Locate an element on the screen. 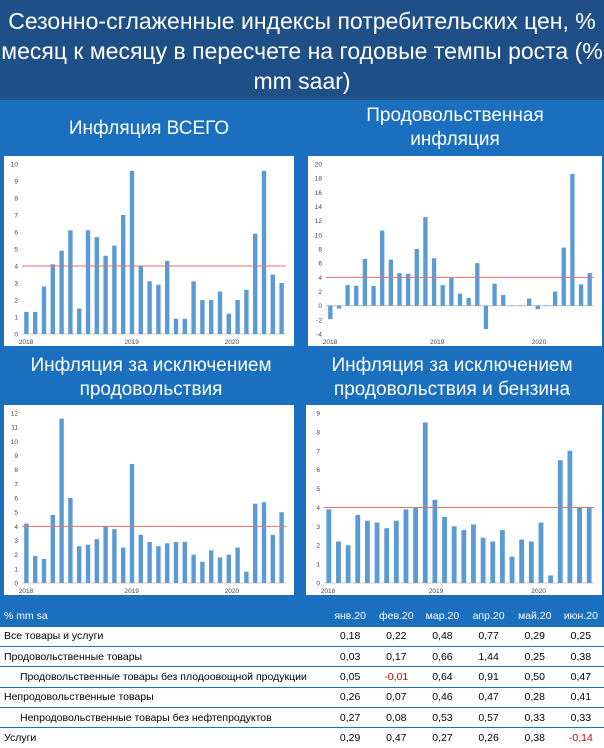 This screenshot has width=604, height=748. table-cell: 0,17 is located at coordinates (396, 657).